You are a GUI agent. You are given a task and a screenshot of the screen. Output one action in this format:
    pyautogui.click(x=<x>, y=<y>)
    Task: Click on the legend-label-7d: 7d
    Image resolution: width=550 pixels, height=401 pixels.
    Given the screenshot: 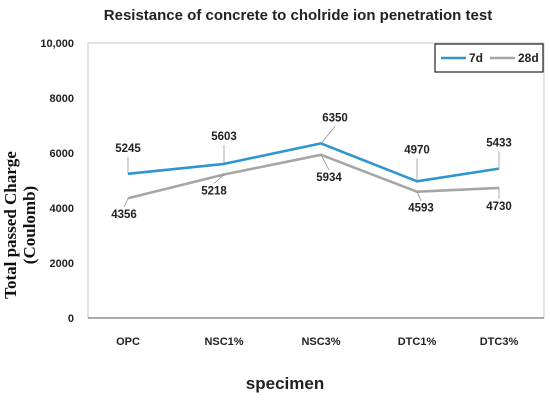 What is the action you would take?
    pyautogui.click(x=476, y=58)
    